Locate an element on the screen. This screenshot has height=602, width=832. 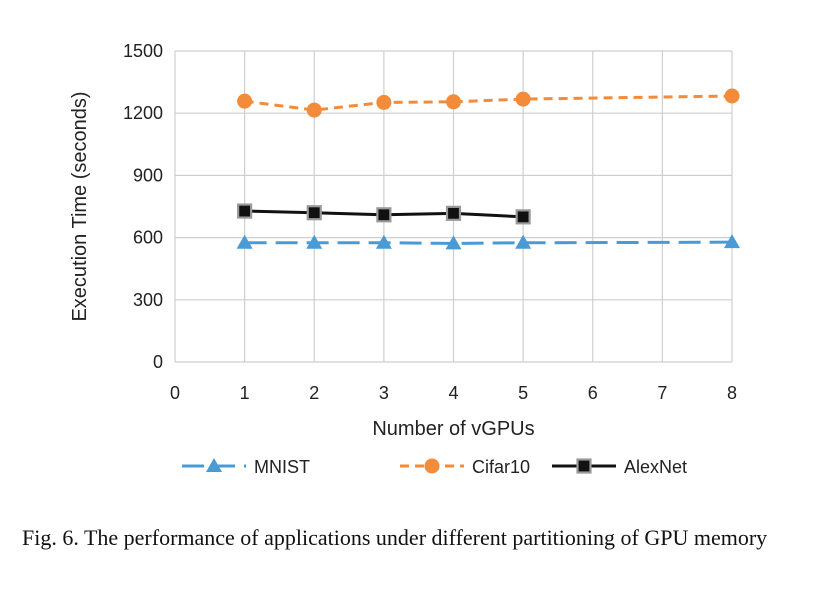
x-tick-label: 0 is located at coordinates (175, 393).